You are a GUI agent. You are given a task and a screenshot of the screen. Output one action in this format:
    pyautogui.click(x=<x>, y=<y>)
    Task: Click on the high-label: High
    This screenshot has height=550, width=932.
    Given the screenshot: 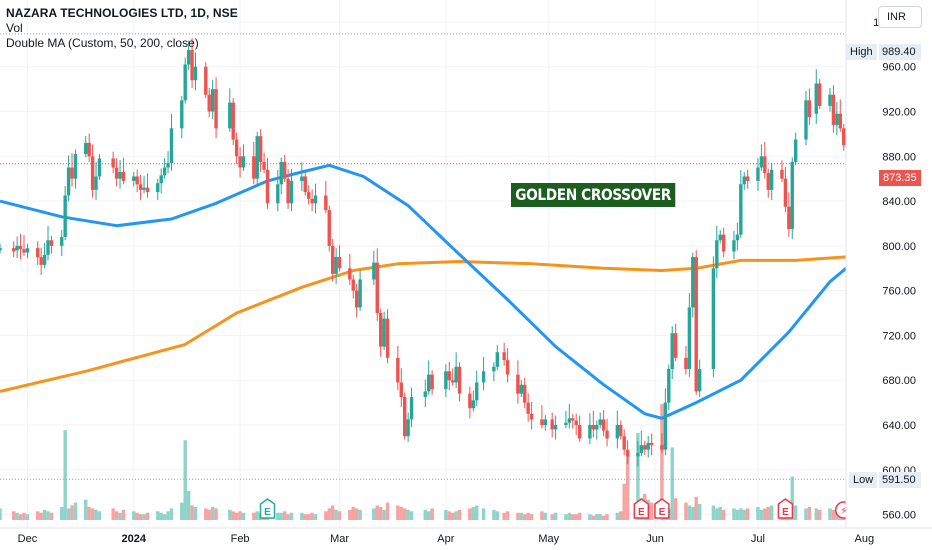 What is the action you would take?
    pyautogui.click(x=861, y=52)
    